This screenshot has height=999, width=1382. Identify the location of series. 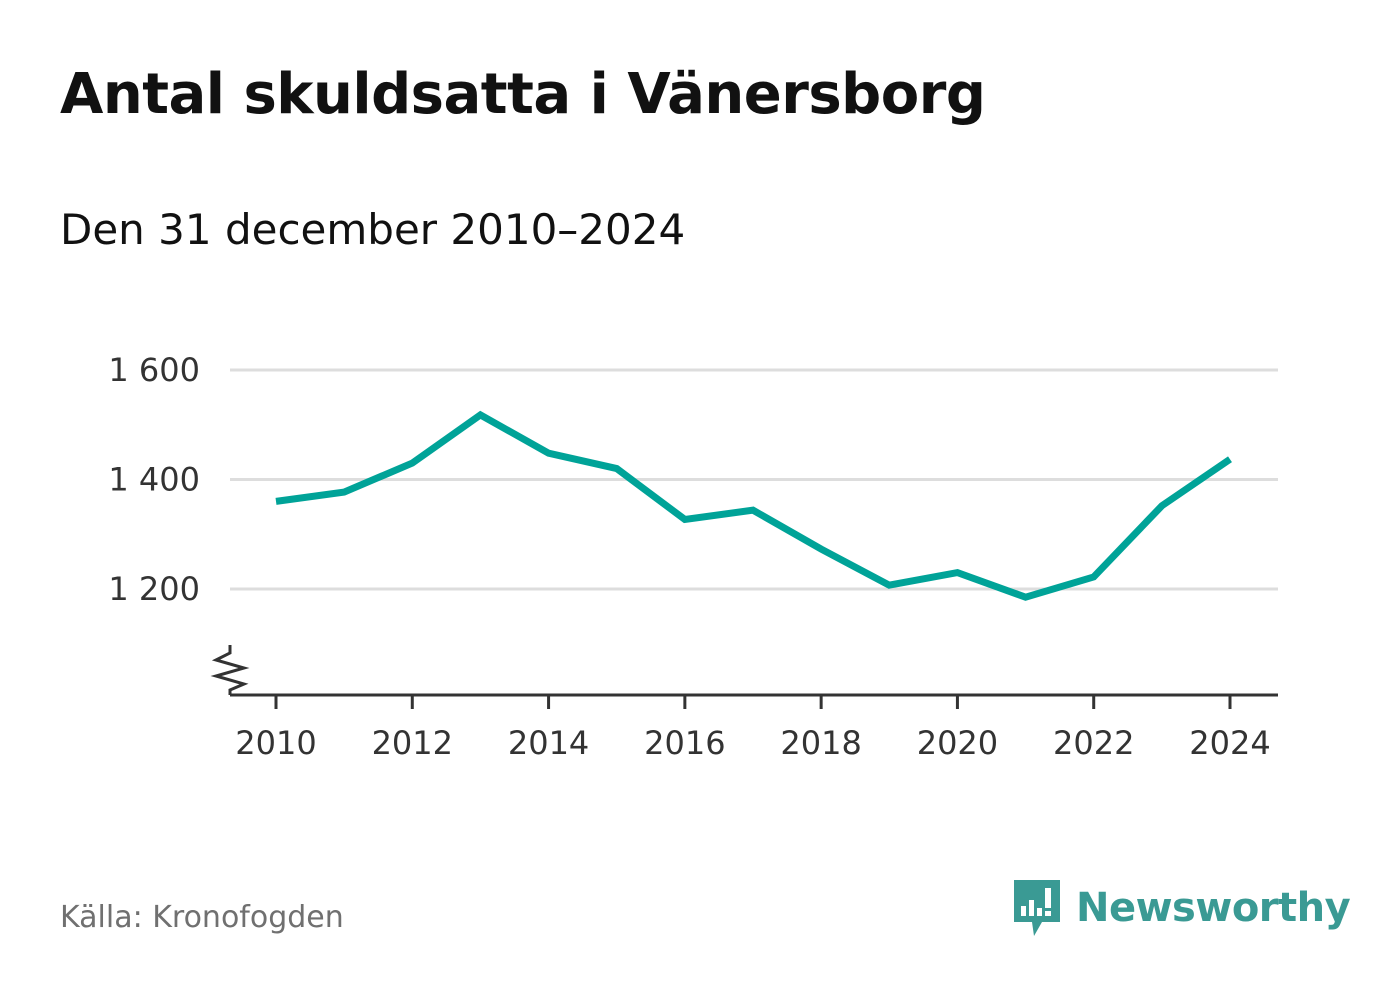
(753, 505).